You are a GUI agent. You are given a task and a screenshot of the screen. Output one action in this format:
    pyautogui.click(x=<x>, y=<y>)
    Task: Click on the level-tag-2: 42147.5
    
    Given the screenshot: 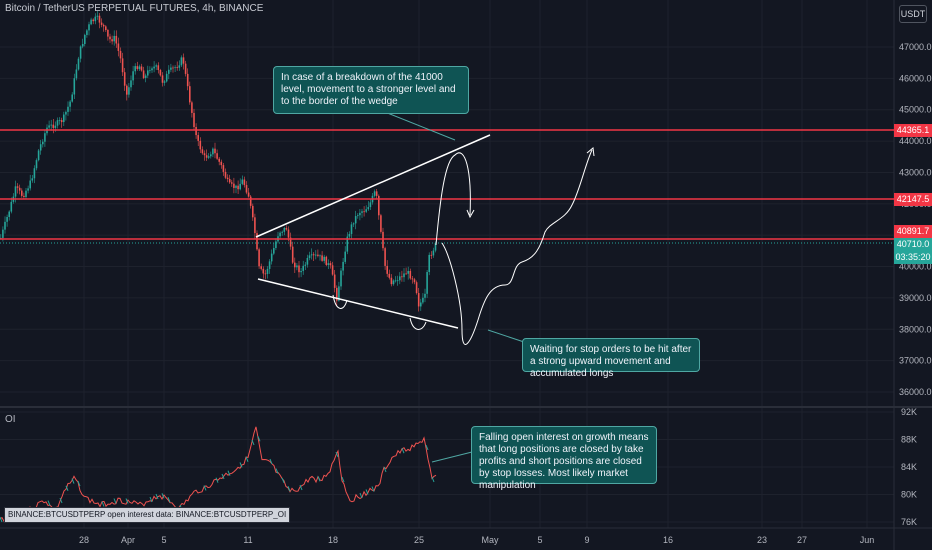 What is the action you would take?
    pyautogui.click(x=913, y=199)
    